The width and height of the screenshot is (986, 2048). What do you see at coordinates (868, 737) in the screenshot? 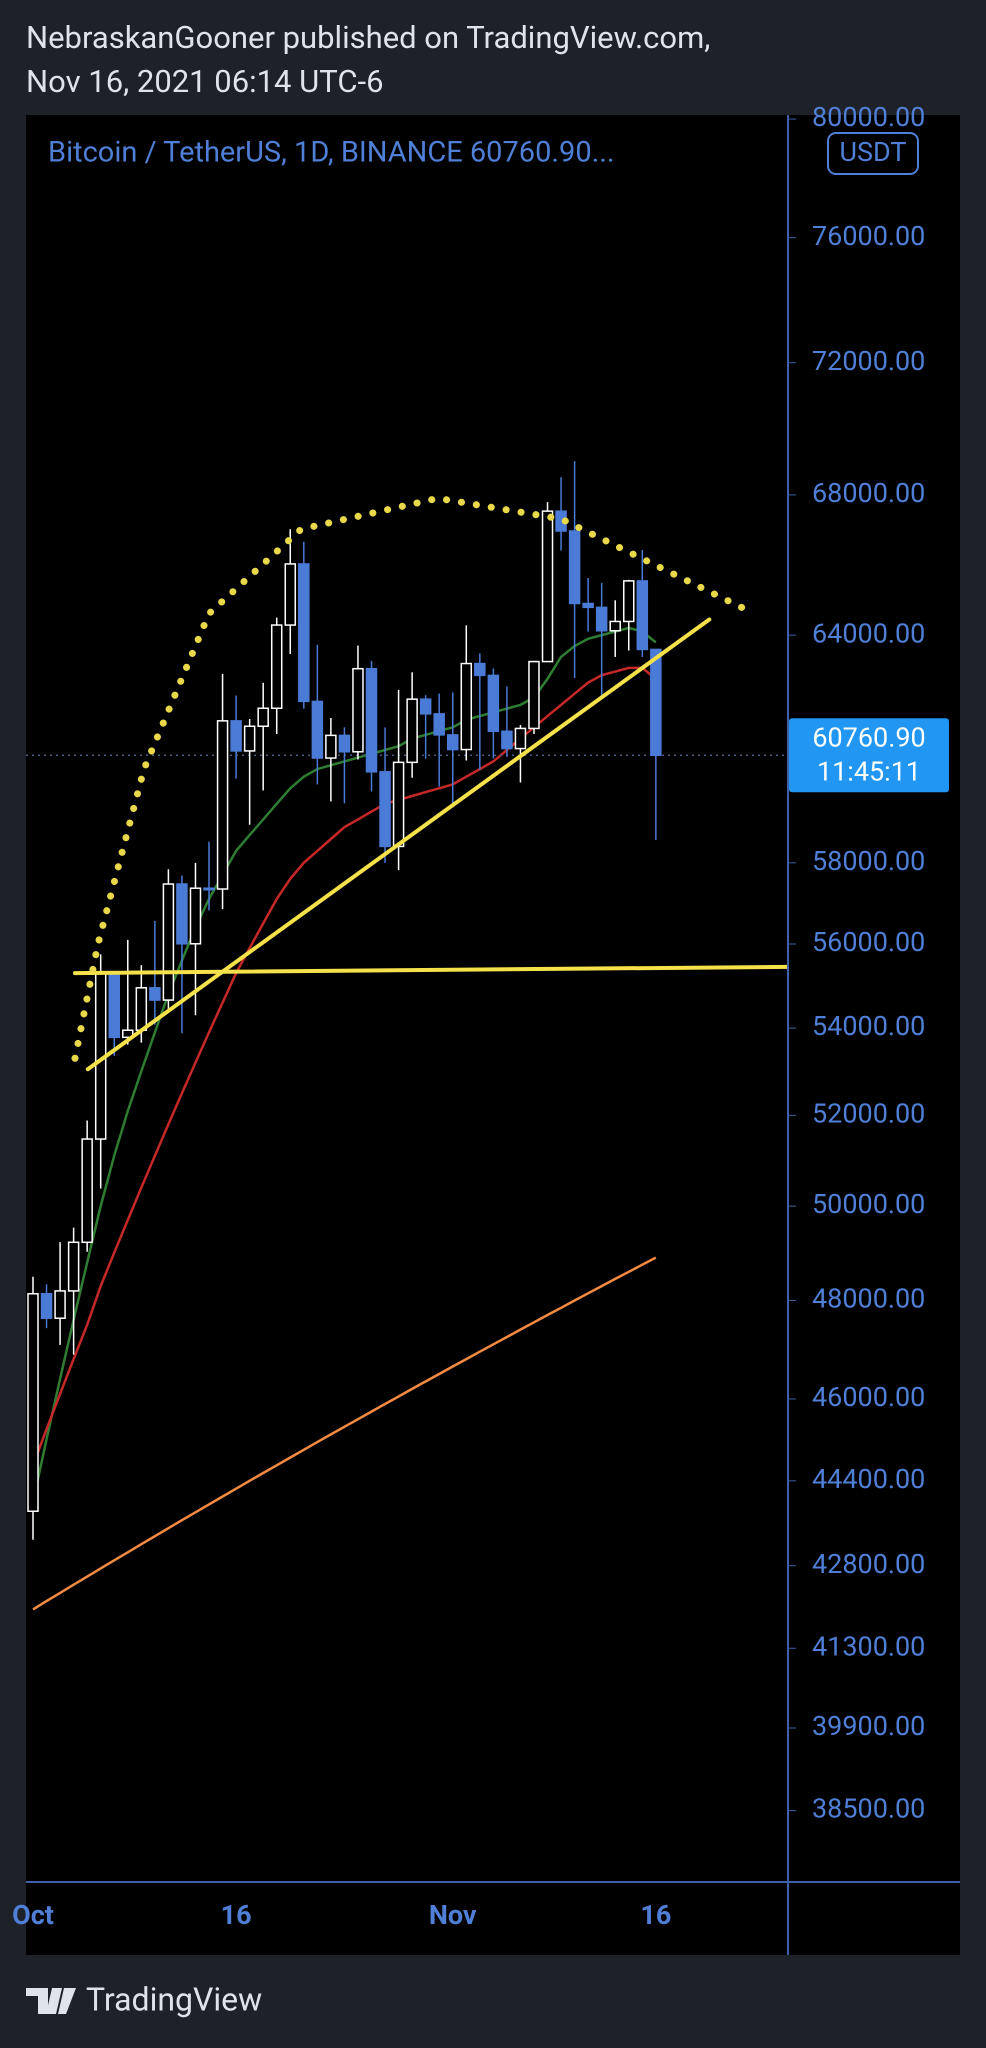
I see `price-label: 60760.90` at bounding box center [868, 737].